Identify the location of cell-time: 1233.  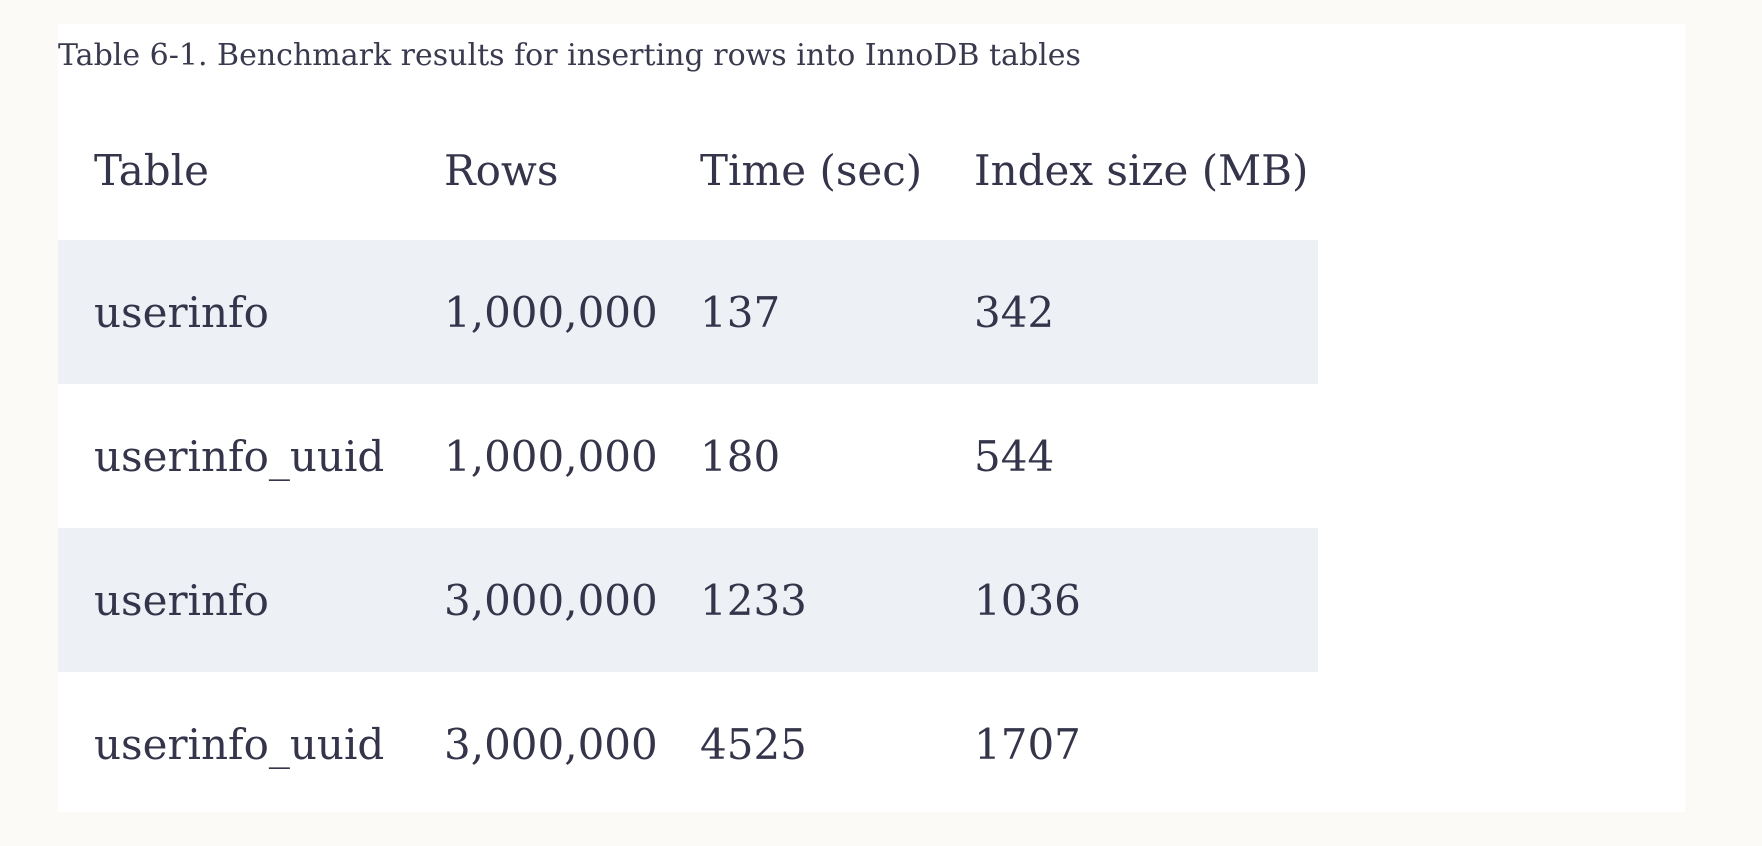
(753, 600).